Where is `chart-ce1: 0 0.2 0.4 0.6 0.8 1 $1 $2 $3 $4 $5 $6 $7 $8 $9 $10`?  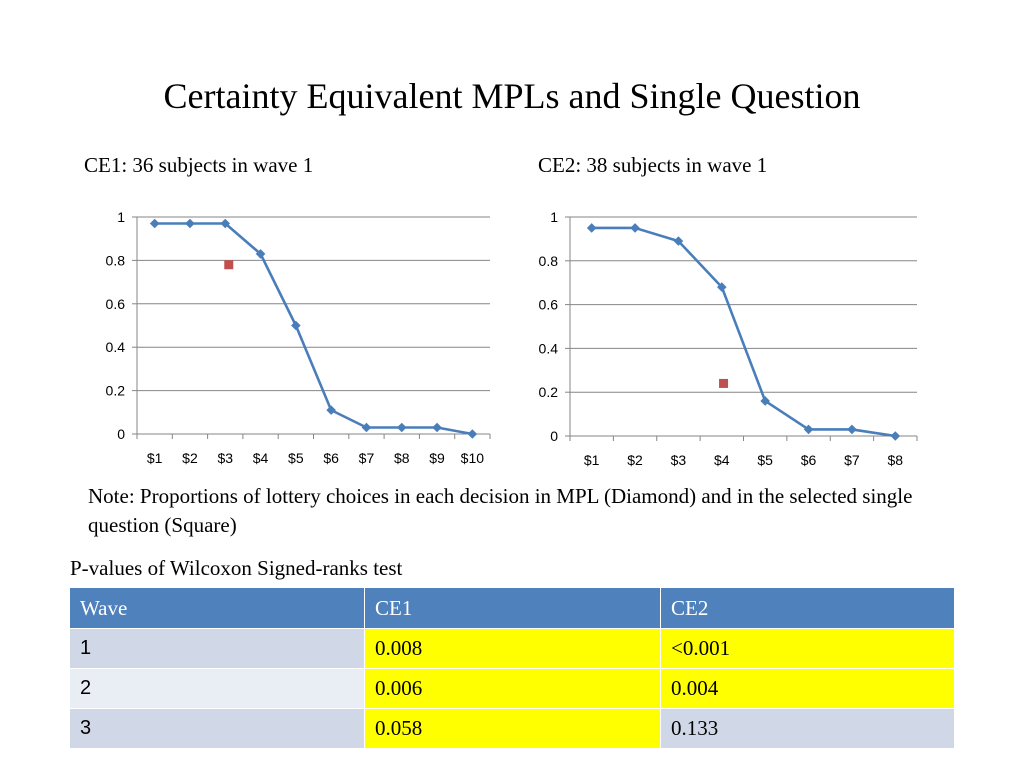 chart-ce1: 0 0.2 0.4 0.6 0.8 1 $1 $2 $3 $4 $5 $6 $7 $8 $9 $10 is located at coordinates (298, 337).